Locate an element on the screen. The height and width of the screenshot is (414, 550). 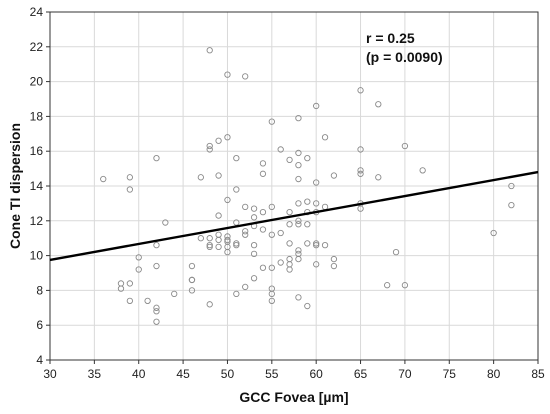
x-axis-title: GCC Fovea [µm] is located at coordinates (293, 397).